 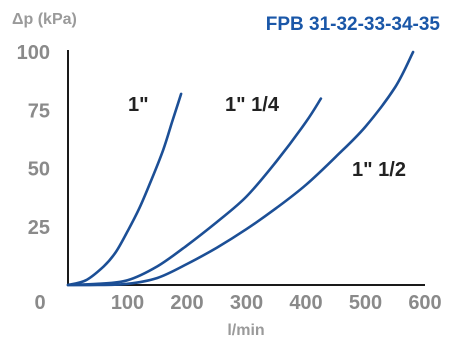 What do you see at coordinates (39, 228) in the screenshot?
I see `y-tick-label: 25` at bounding box center [39, 228].